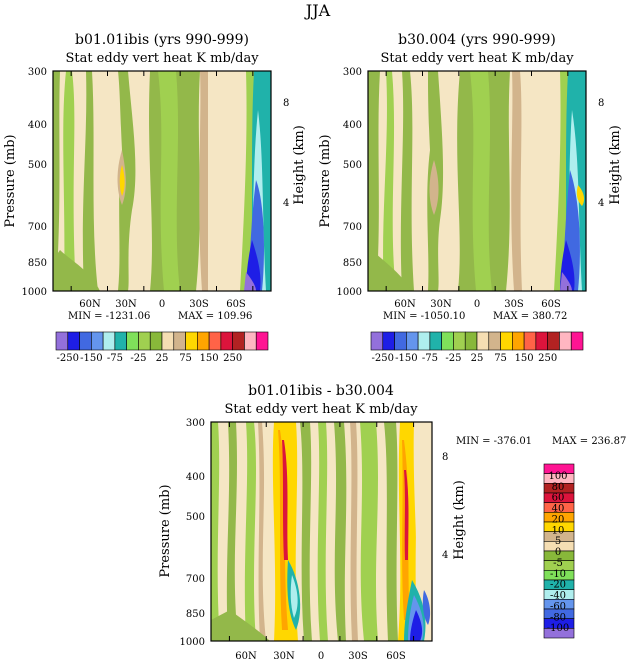 This screenshot has width=636, height=662. I want to click on panel-3-ylabel: Pressure (mb), so click(165, 530).